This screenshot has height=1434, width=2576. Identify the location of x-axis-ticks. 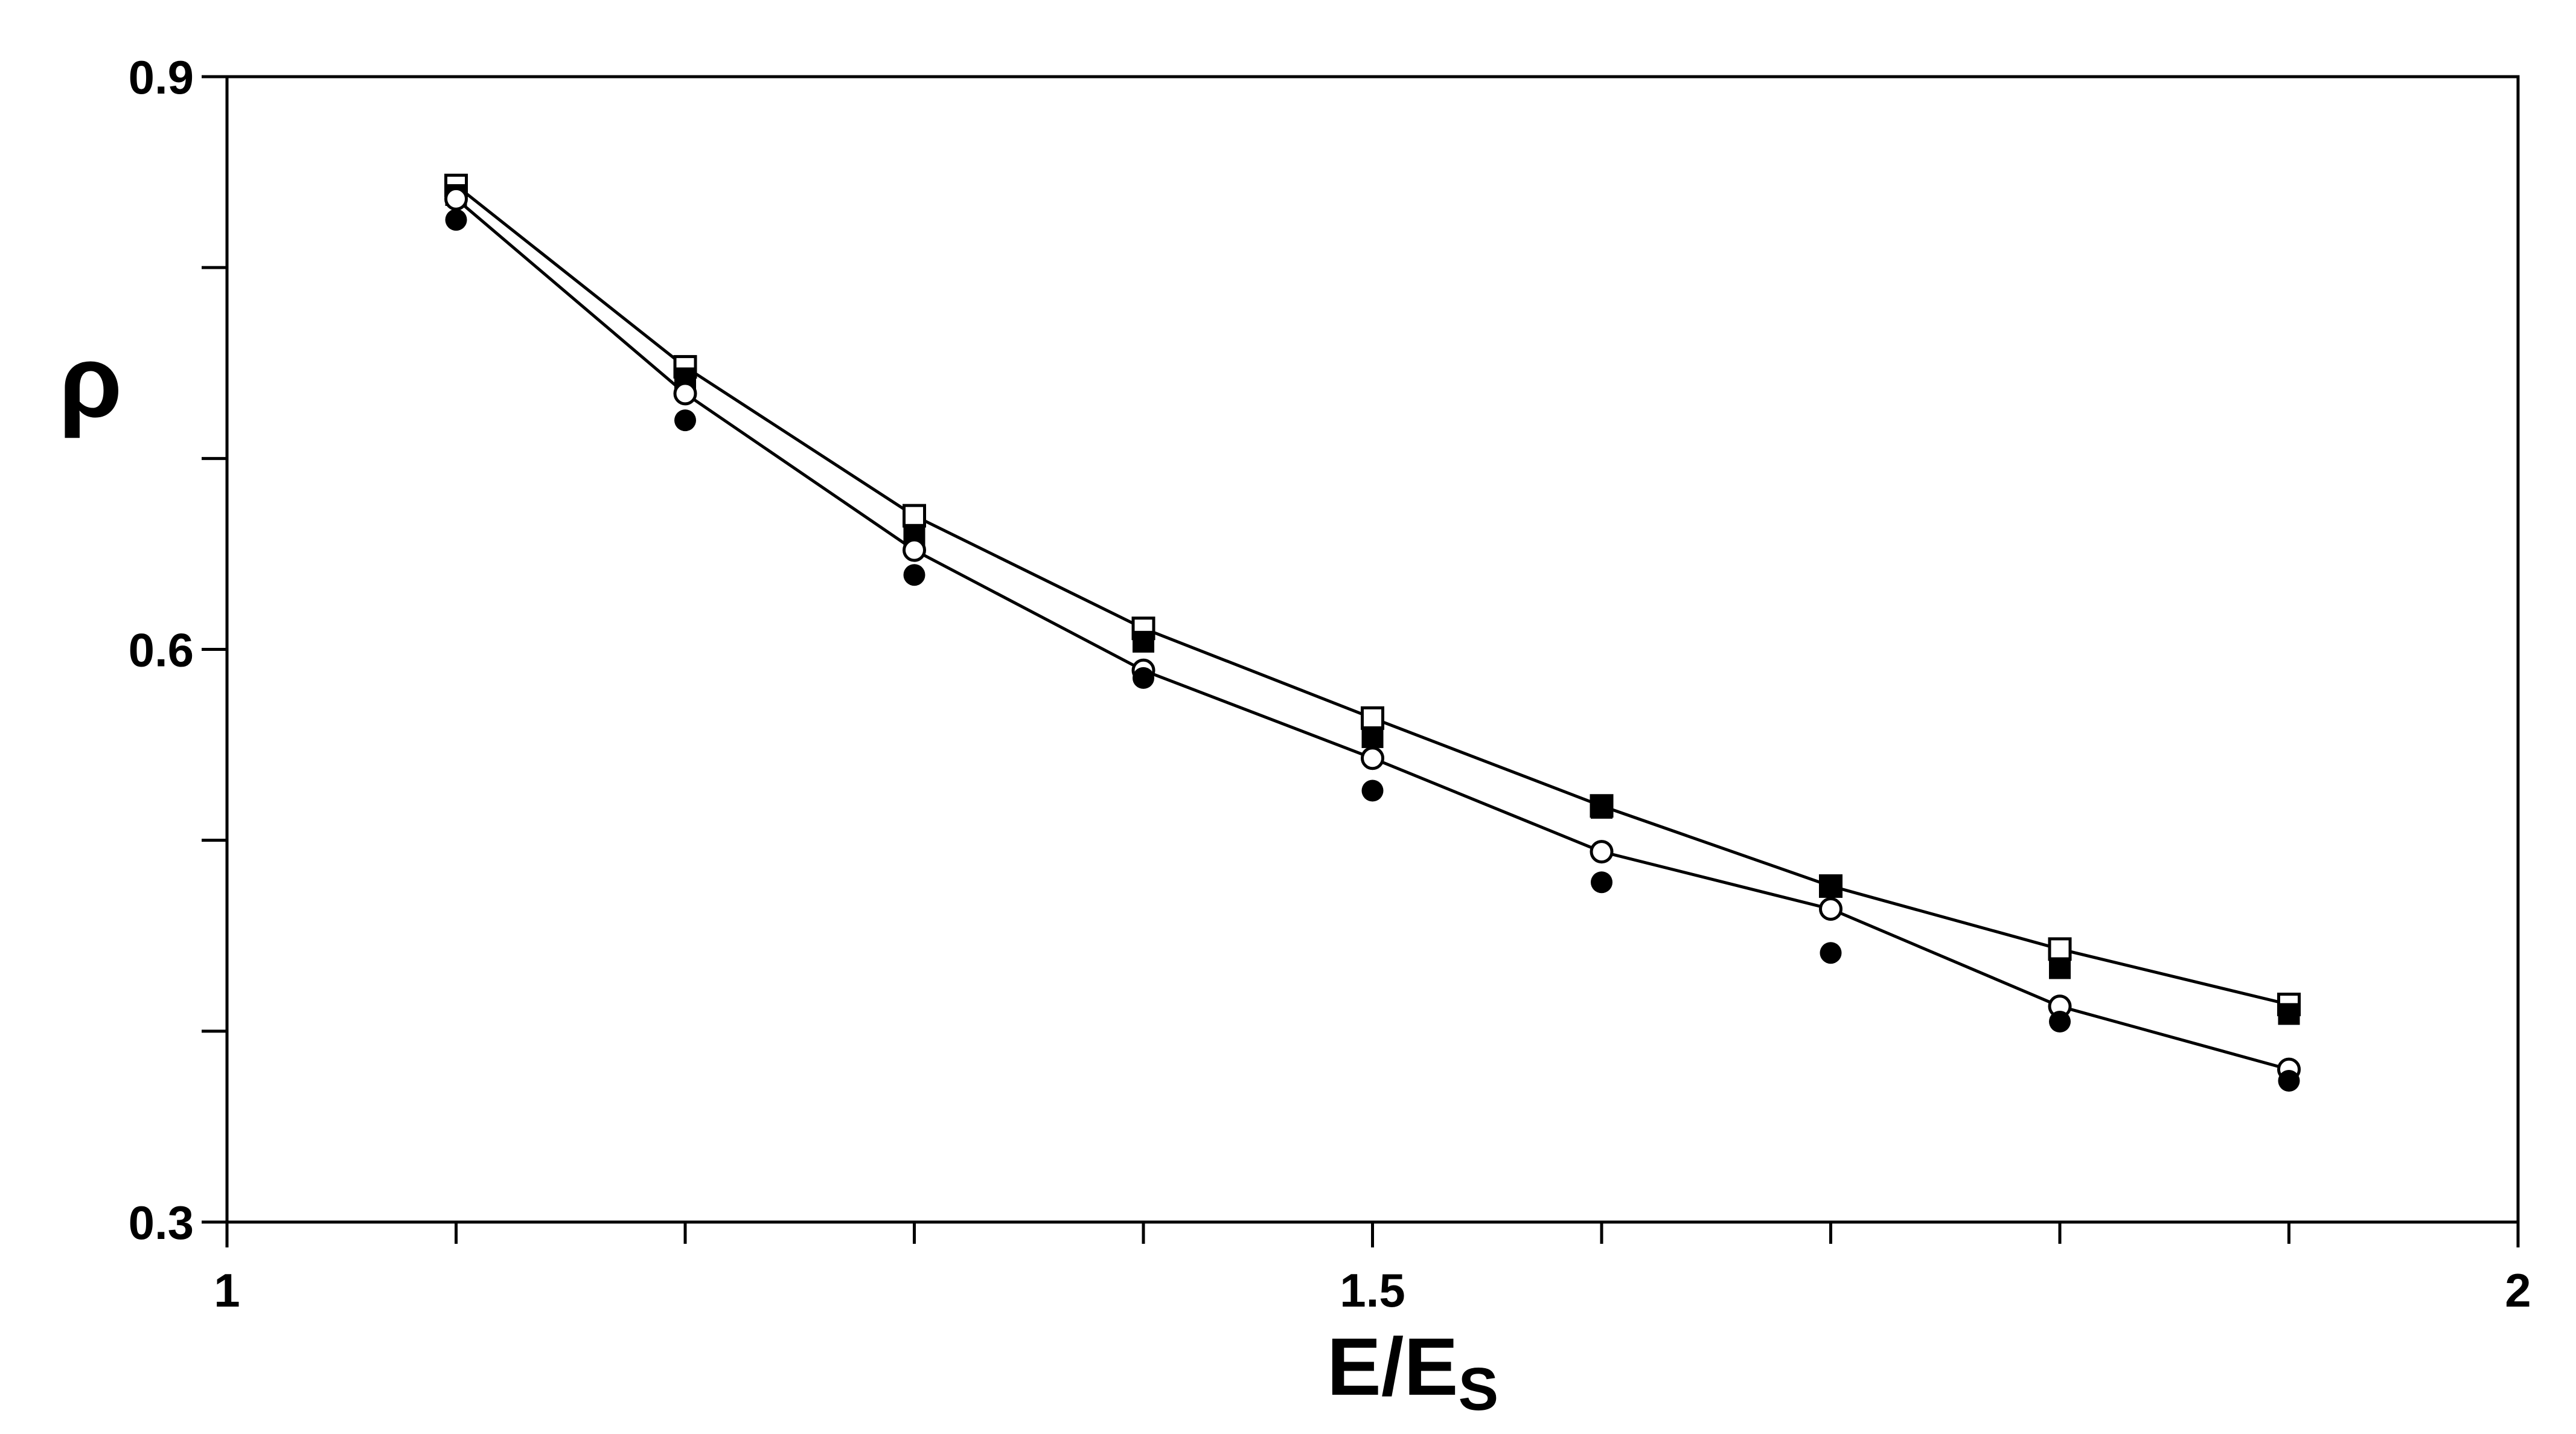
(1372, 1234).